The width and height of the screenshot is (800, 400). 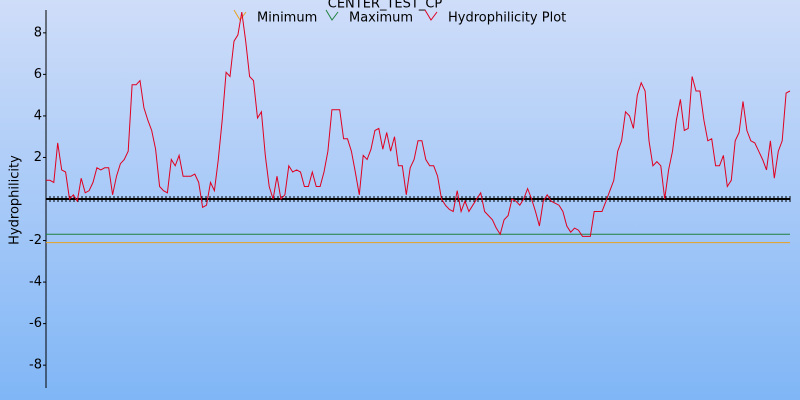 I want to click on y-tick-label: -4, so click(x=35, y=282).